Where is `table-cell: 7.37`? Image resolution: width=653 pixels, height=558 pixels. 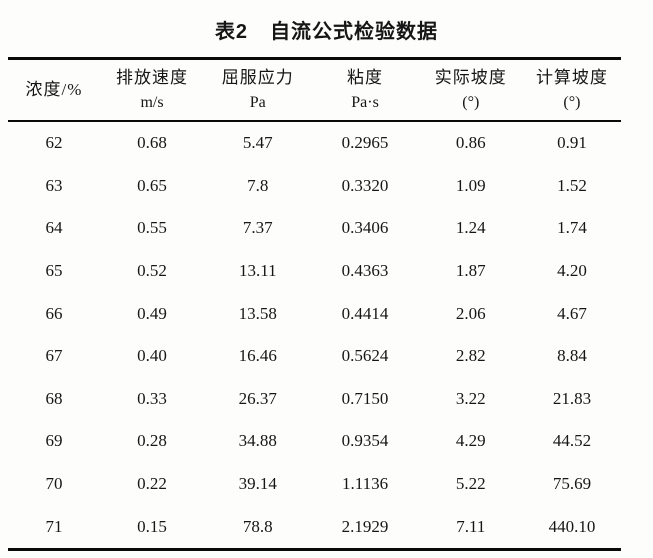
table-cell: 7.37 is located at coordinates (257, 228).